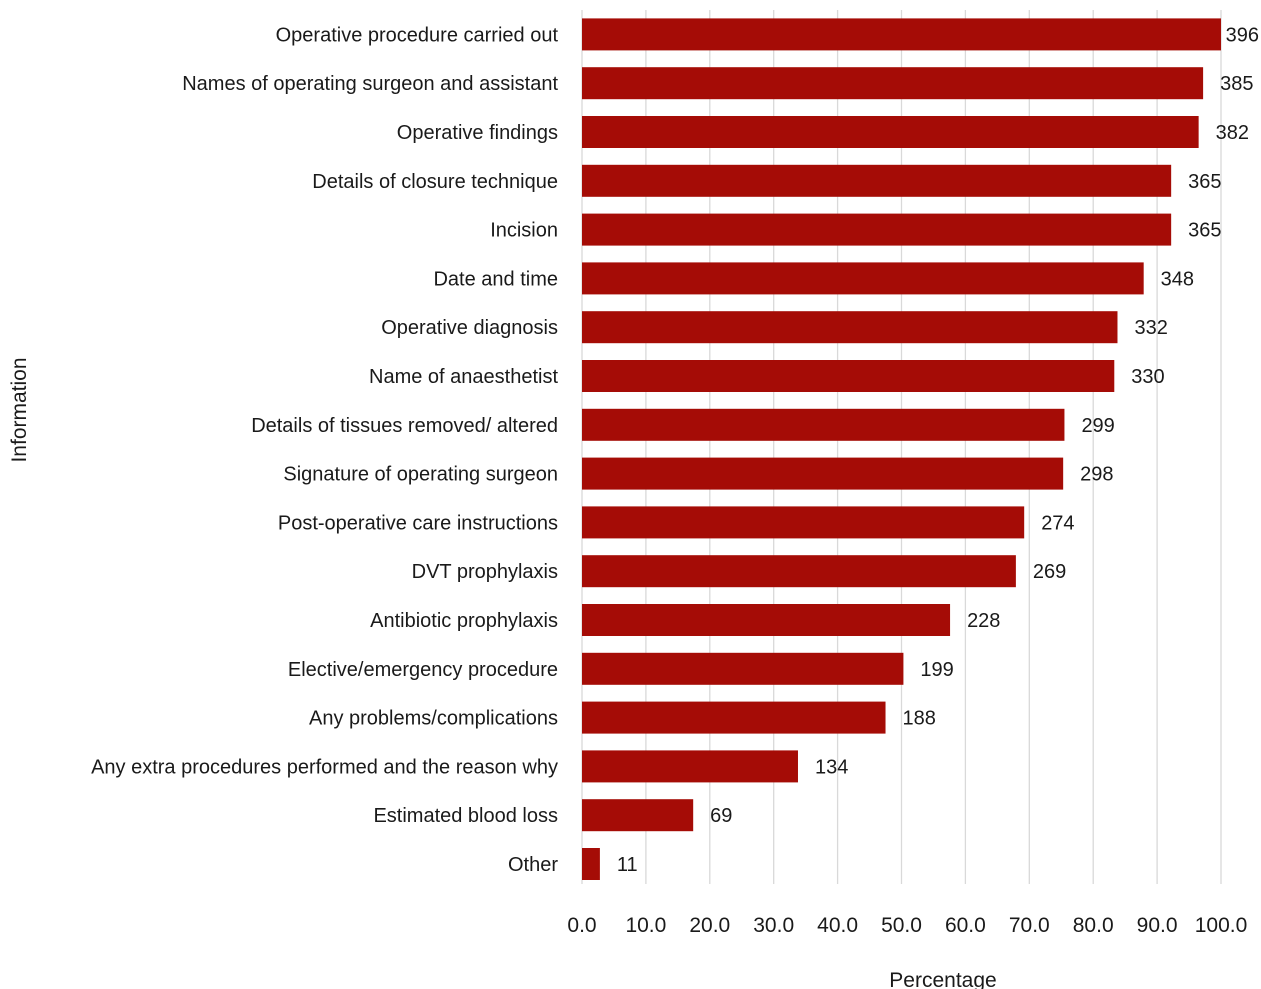 The height and width of the screenshot is (989, 1261). I want to click on category-label: Antibiotic prophylaxis, so click(464, 621).